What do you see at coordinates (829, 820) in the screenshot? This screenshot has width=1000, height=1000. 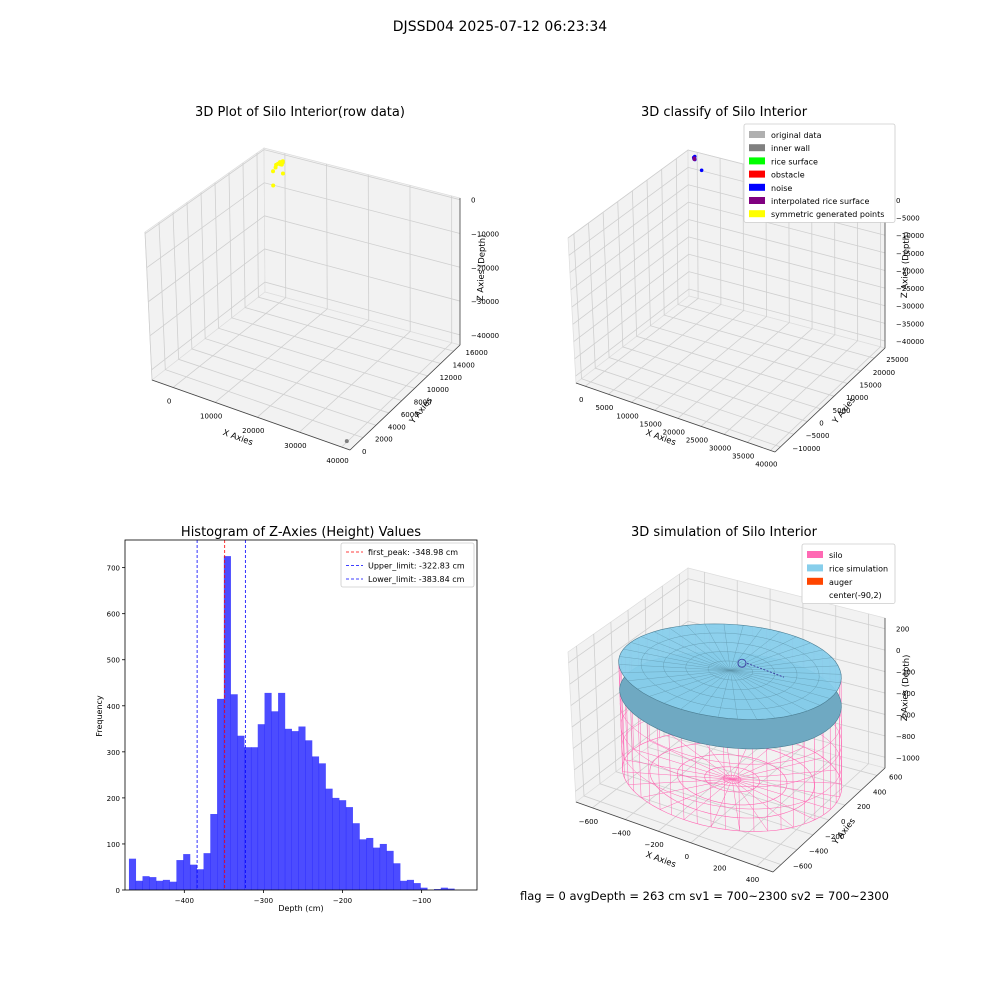 I see `y-axis-line` at bounding box center [829, 820].